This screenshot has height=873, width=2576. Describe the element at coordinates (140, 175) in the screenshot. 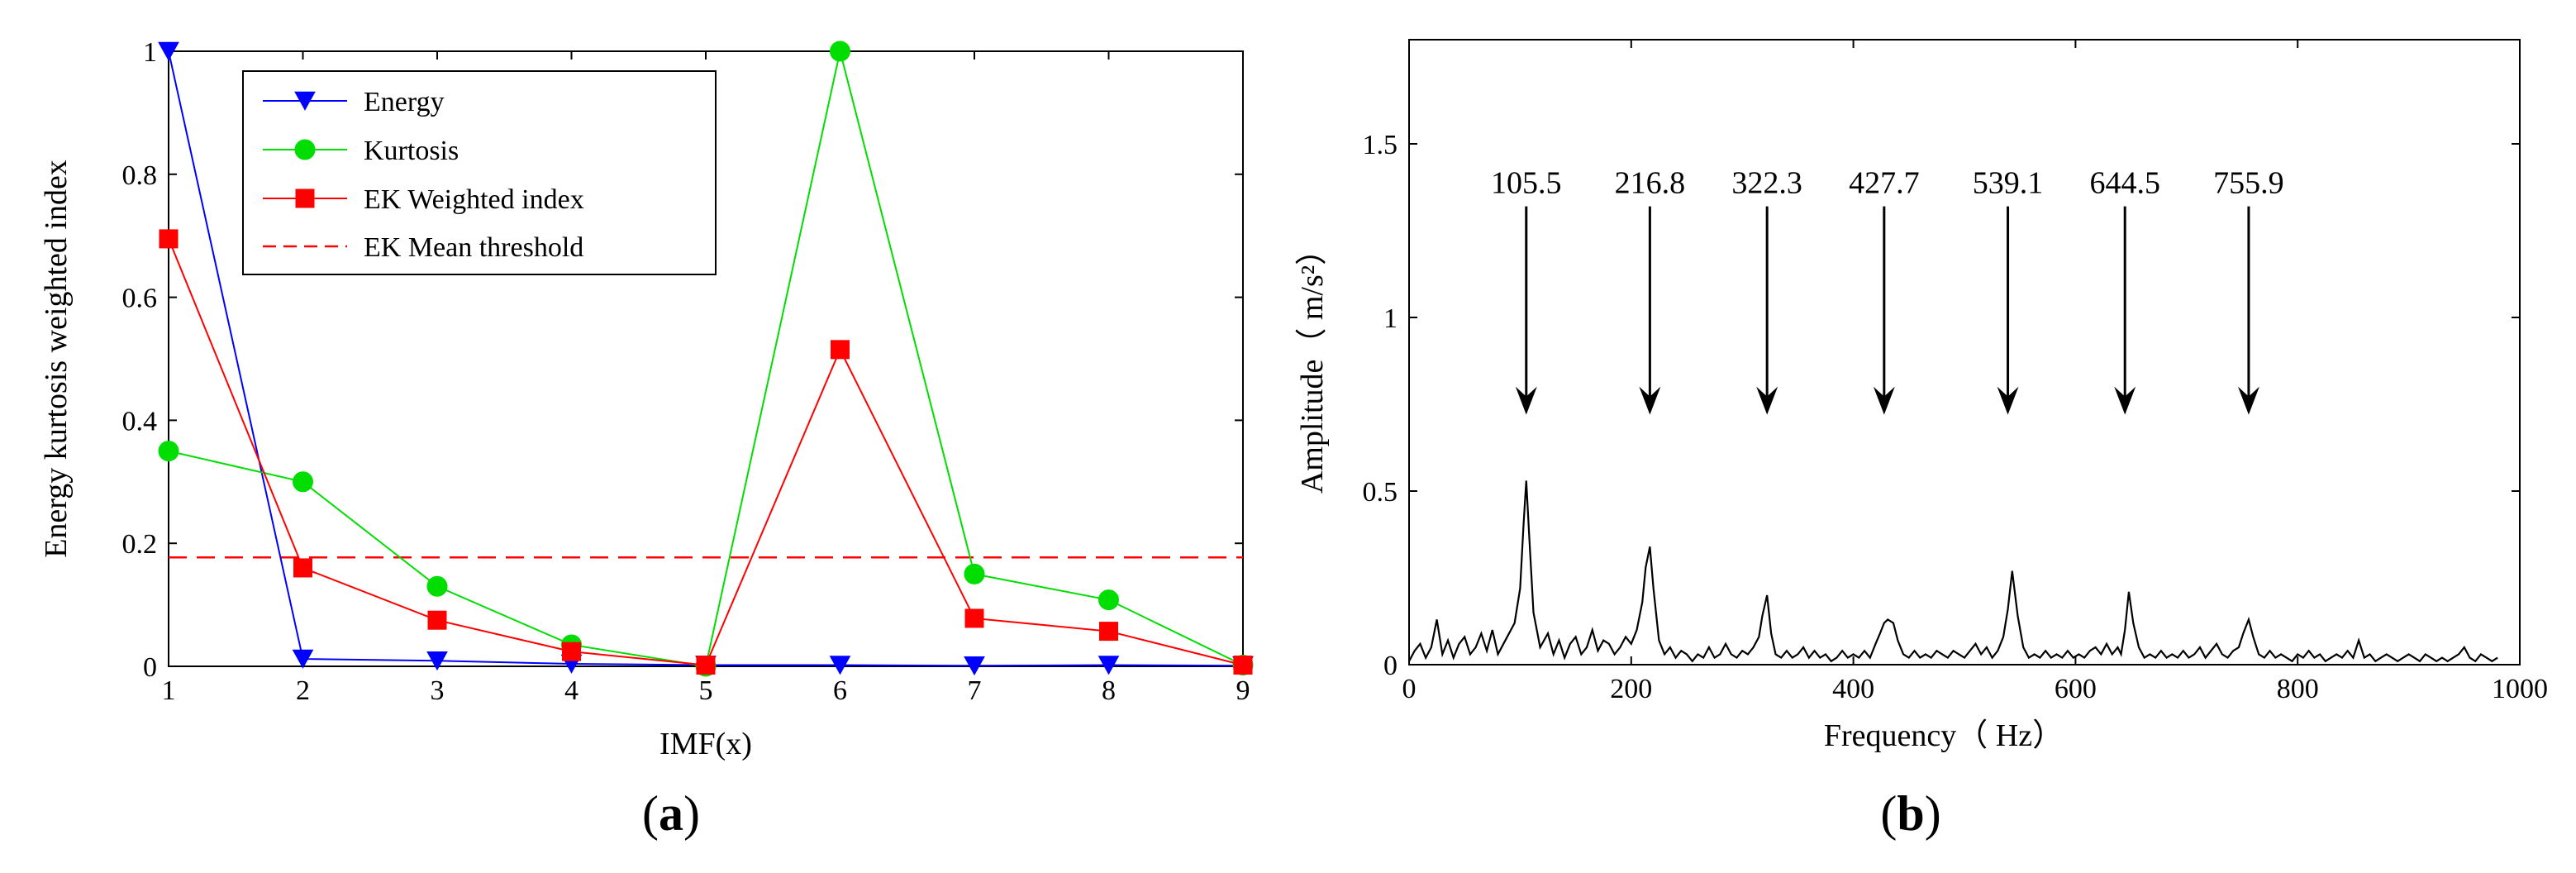

I see `chart-a-ytick-label: 0.8` at that location.